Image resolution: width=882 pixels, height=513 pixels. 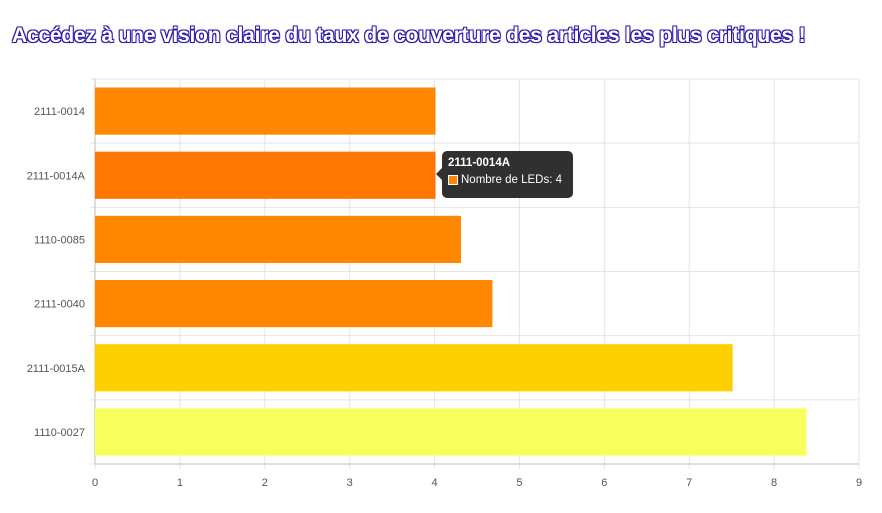 What do you see at coordinates (180, 483) in the screenshot?
I see `x-tick-label-1: 1` at bounding box center [180, 483].